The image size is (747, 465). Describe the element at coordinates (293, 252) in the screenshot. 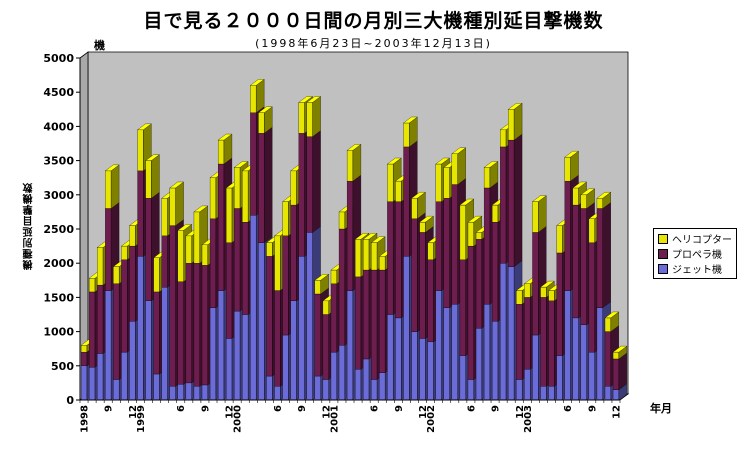

I see `bar-propeller-26-front` at that location.